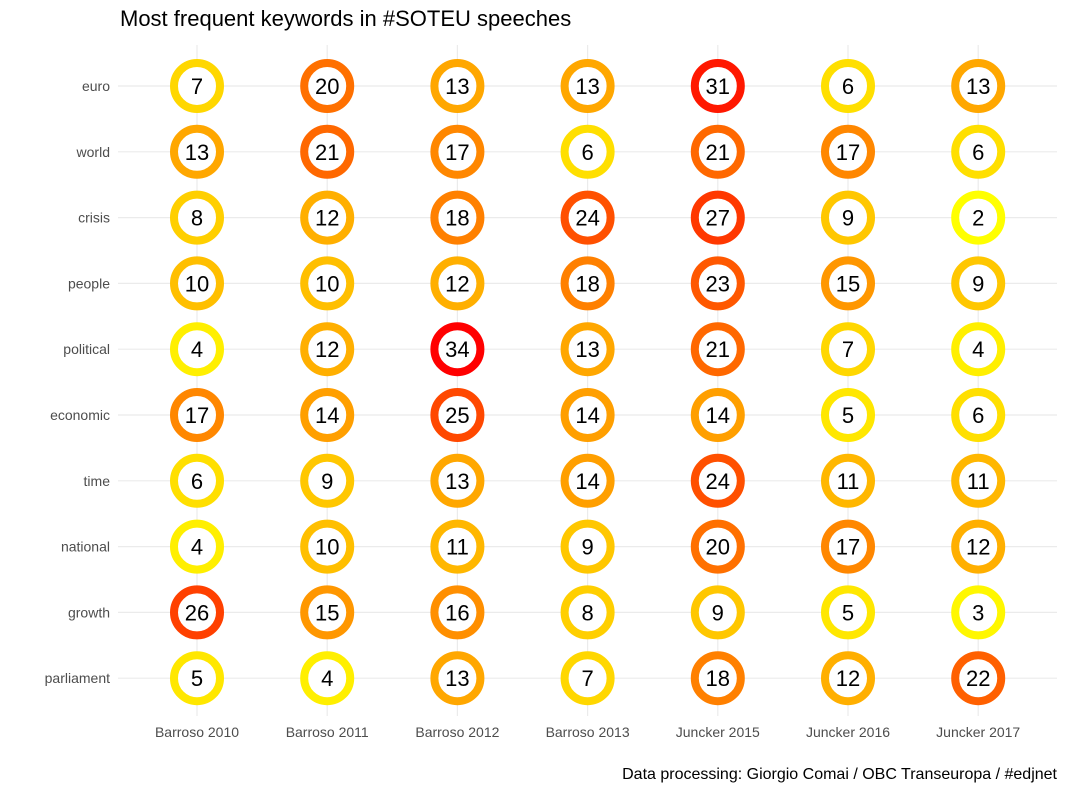  I want to click on y-tick-label: euro, so click(96, 86).